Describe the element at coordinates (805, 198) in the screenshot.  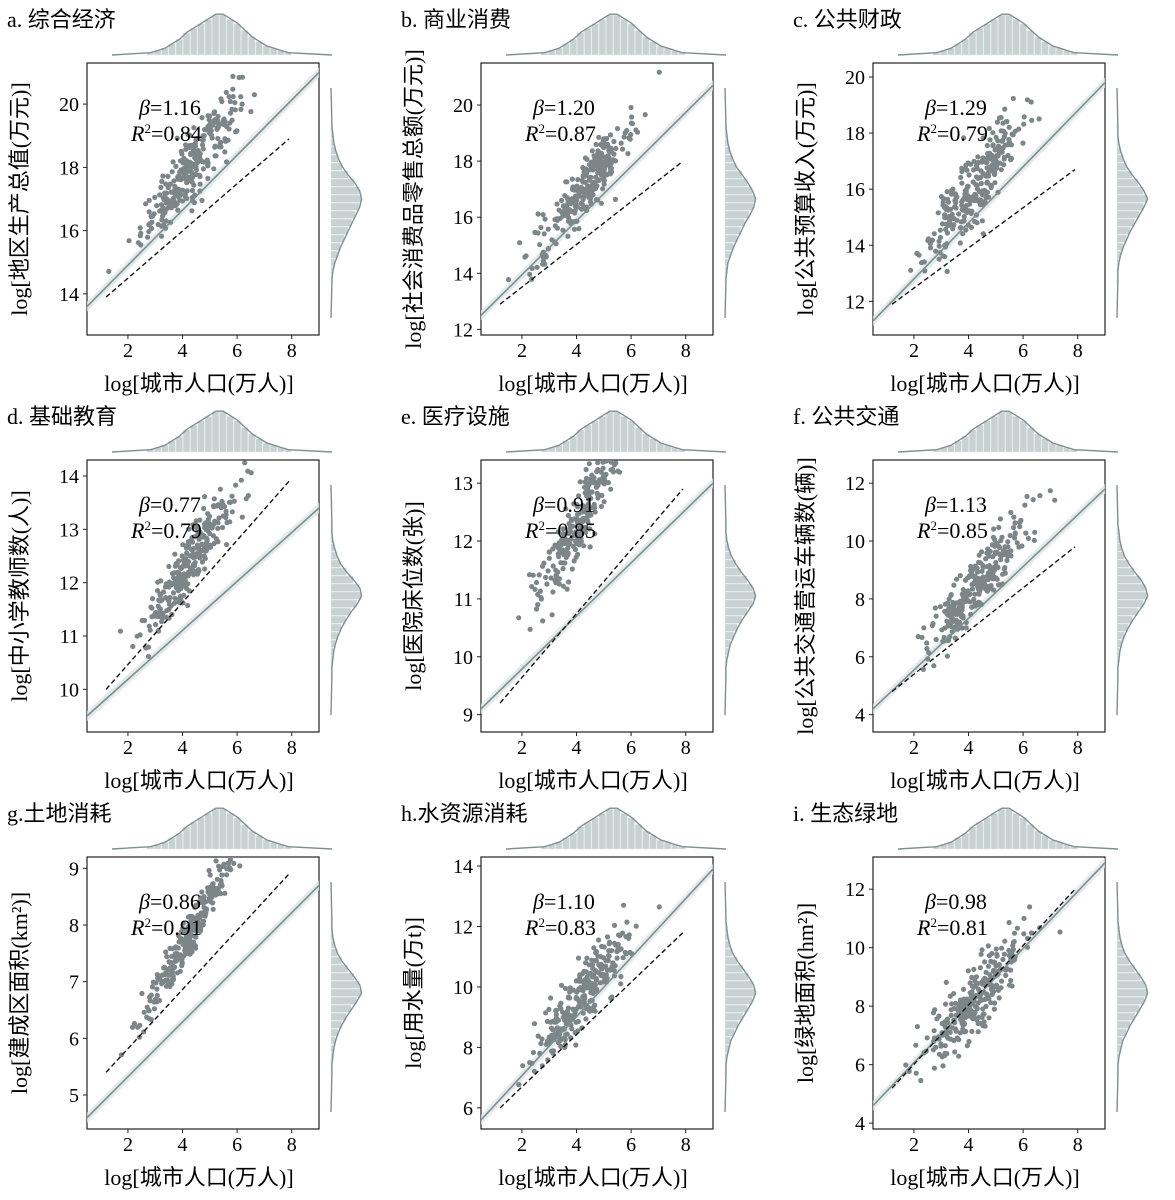
I see `y-axis-label: log[公共预算收入(万元)]` at that location.